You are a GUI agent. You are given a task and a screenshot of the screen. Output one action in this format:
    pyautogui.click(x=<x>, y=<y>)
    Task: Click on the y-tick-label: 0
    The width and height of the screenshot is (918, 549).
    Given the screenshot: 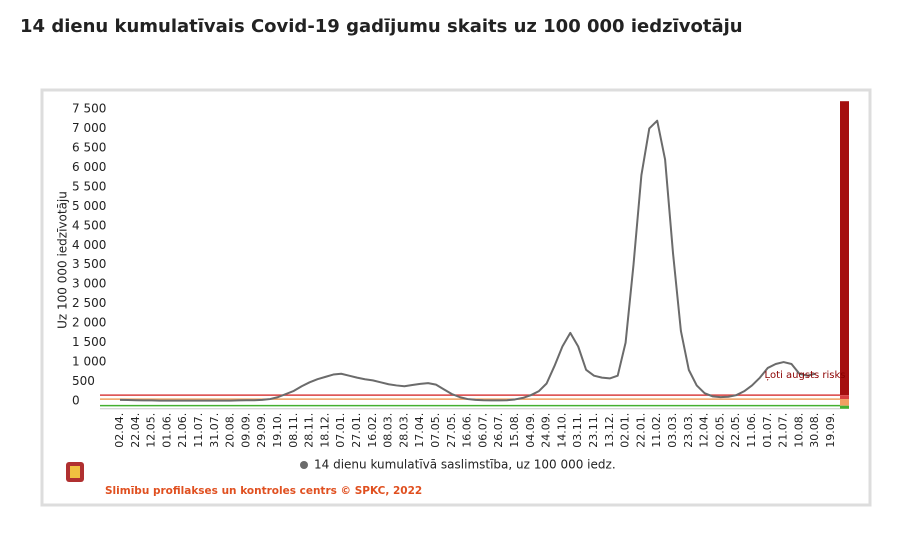 What is the action you would take?
    pyautogui.click(x=76, y=401)
    